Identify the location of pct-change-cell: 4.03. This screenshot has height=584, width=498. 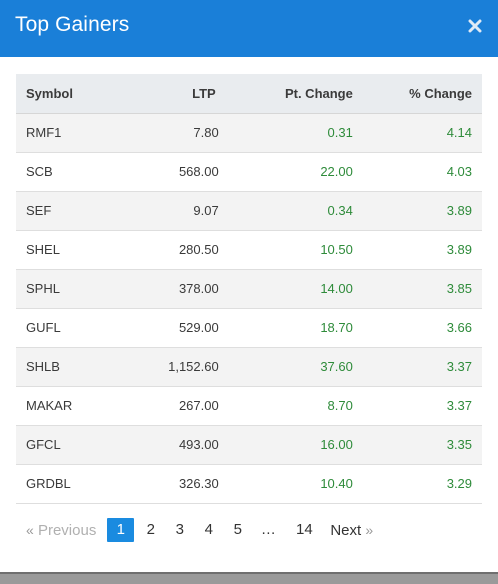
(417, 172).